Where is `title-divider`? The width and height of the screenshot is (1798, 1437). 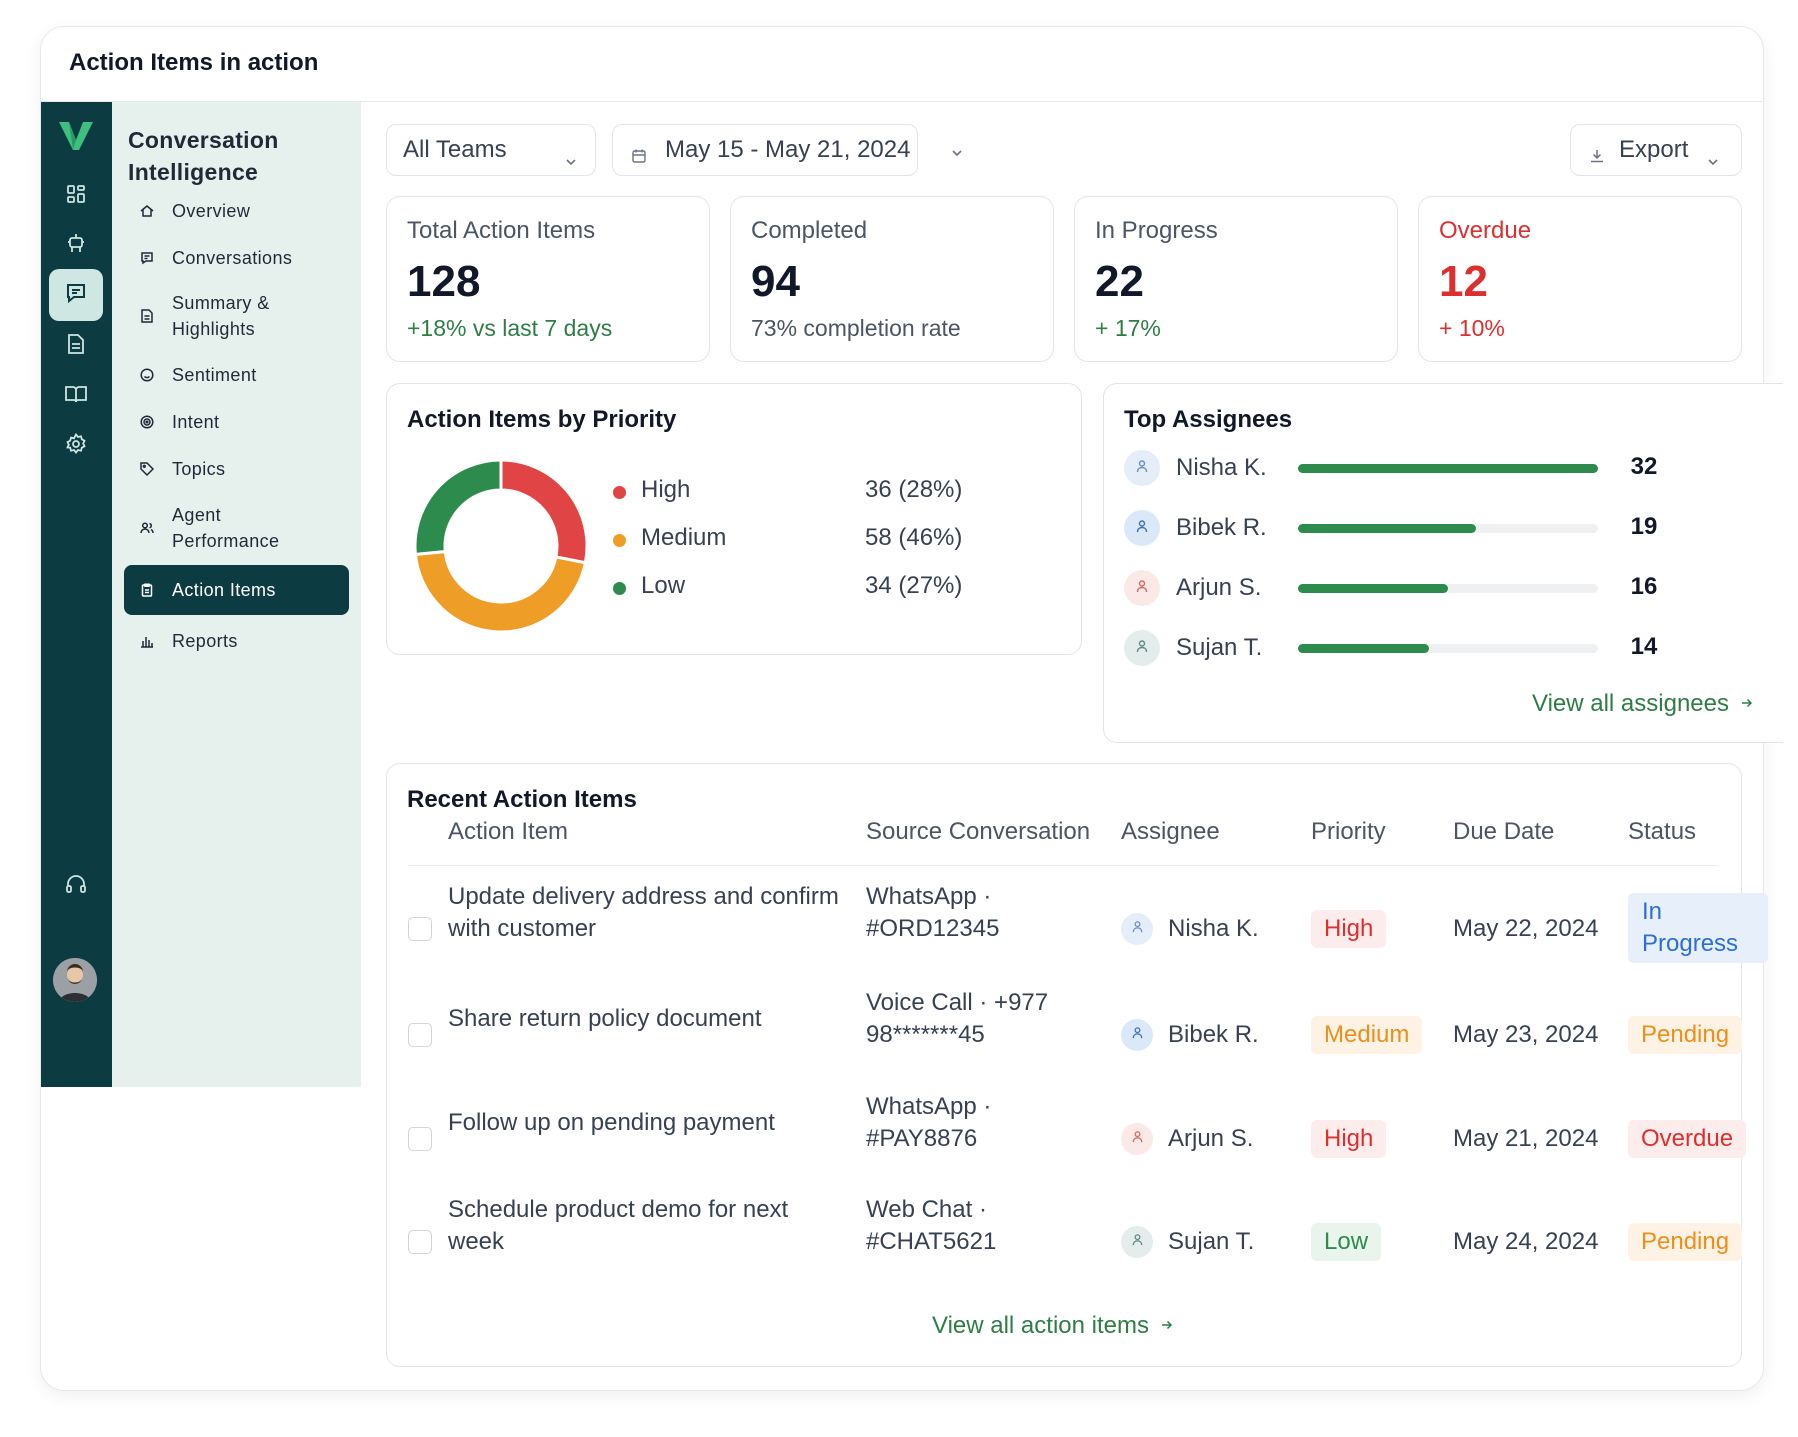
title-divider is located at coordinates (902, 101).